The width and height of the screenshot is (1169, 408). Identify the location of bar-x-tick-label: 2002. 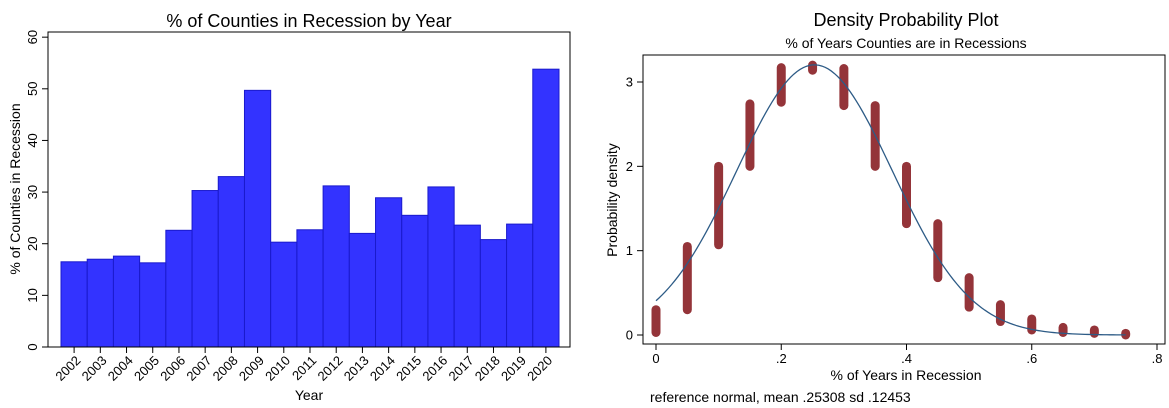
(67, 368).